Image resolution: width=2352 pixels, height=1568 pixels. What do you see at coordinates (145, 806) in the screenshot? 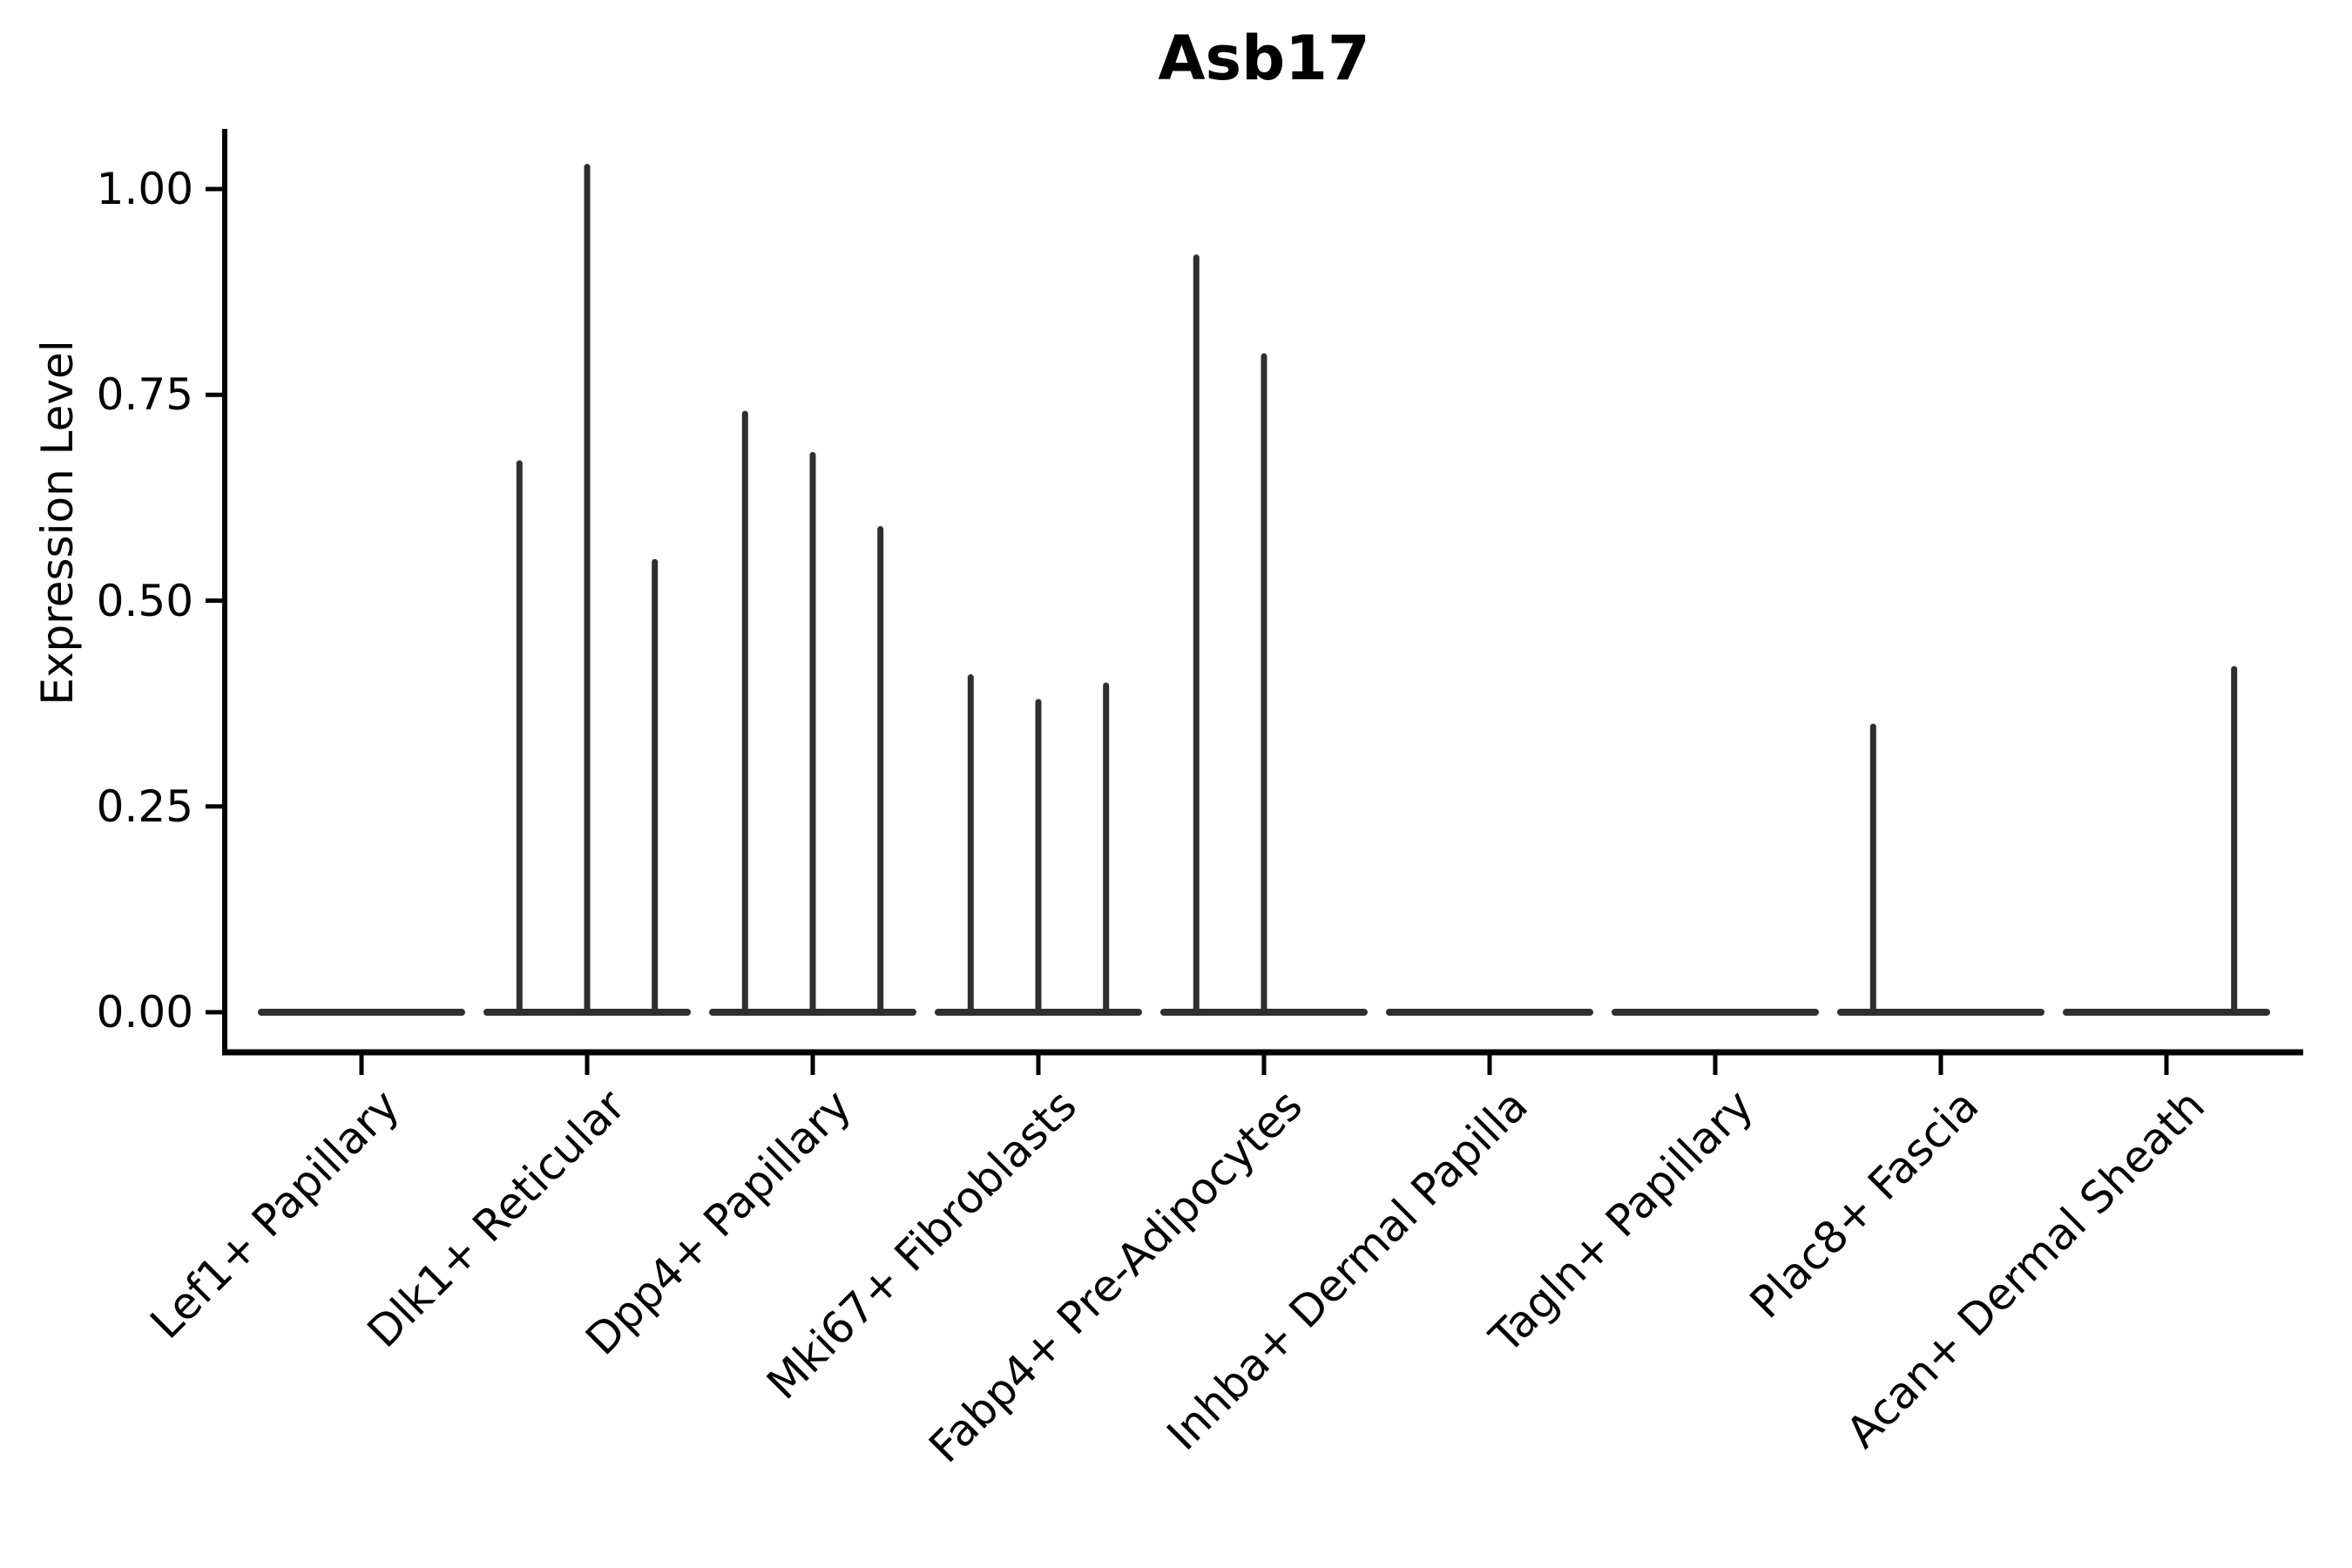
I see `y-tick-label: 0.25` at bounding box center [145, 806].